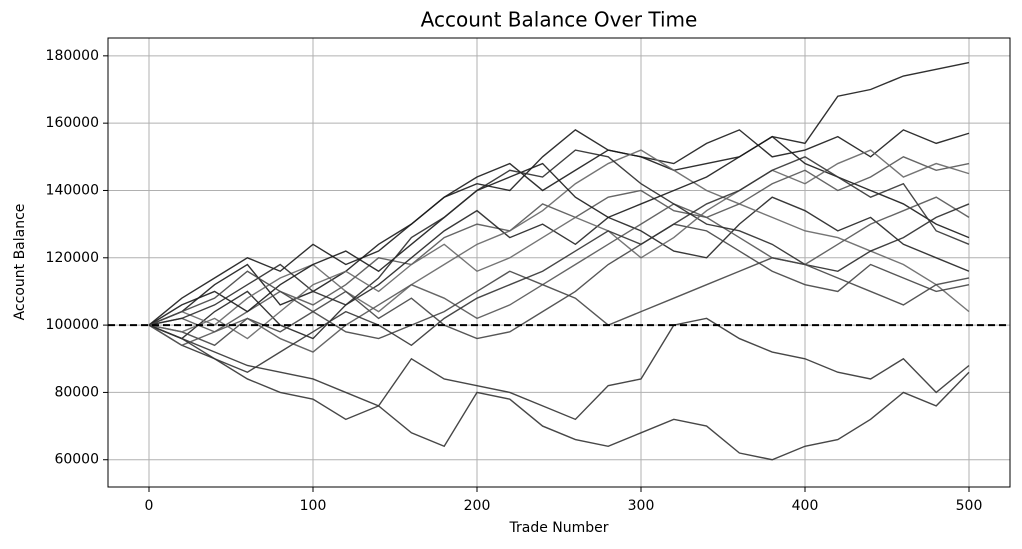 Image resolution: width=1022 pixels, height=549 pixels. What do you see at coordinates (149, 506) in the screenshot?
I see `x-tick-label: 0` at bounding box center [149, 506].